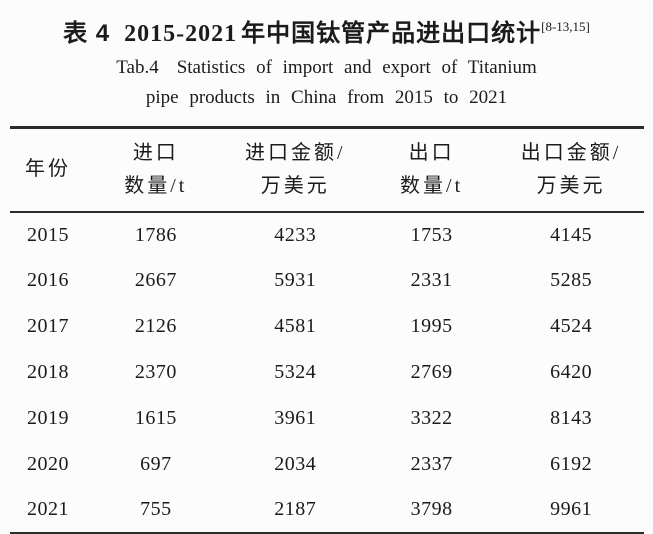 The height and width of the screenshot is (534, 653). Describe the element at coordinates (431, 464) in the screenshot. I see `export-quantity-cell: 2337` at that location.